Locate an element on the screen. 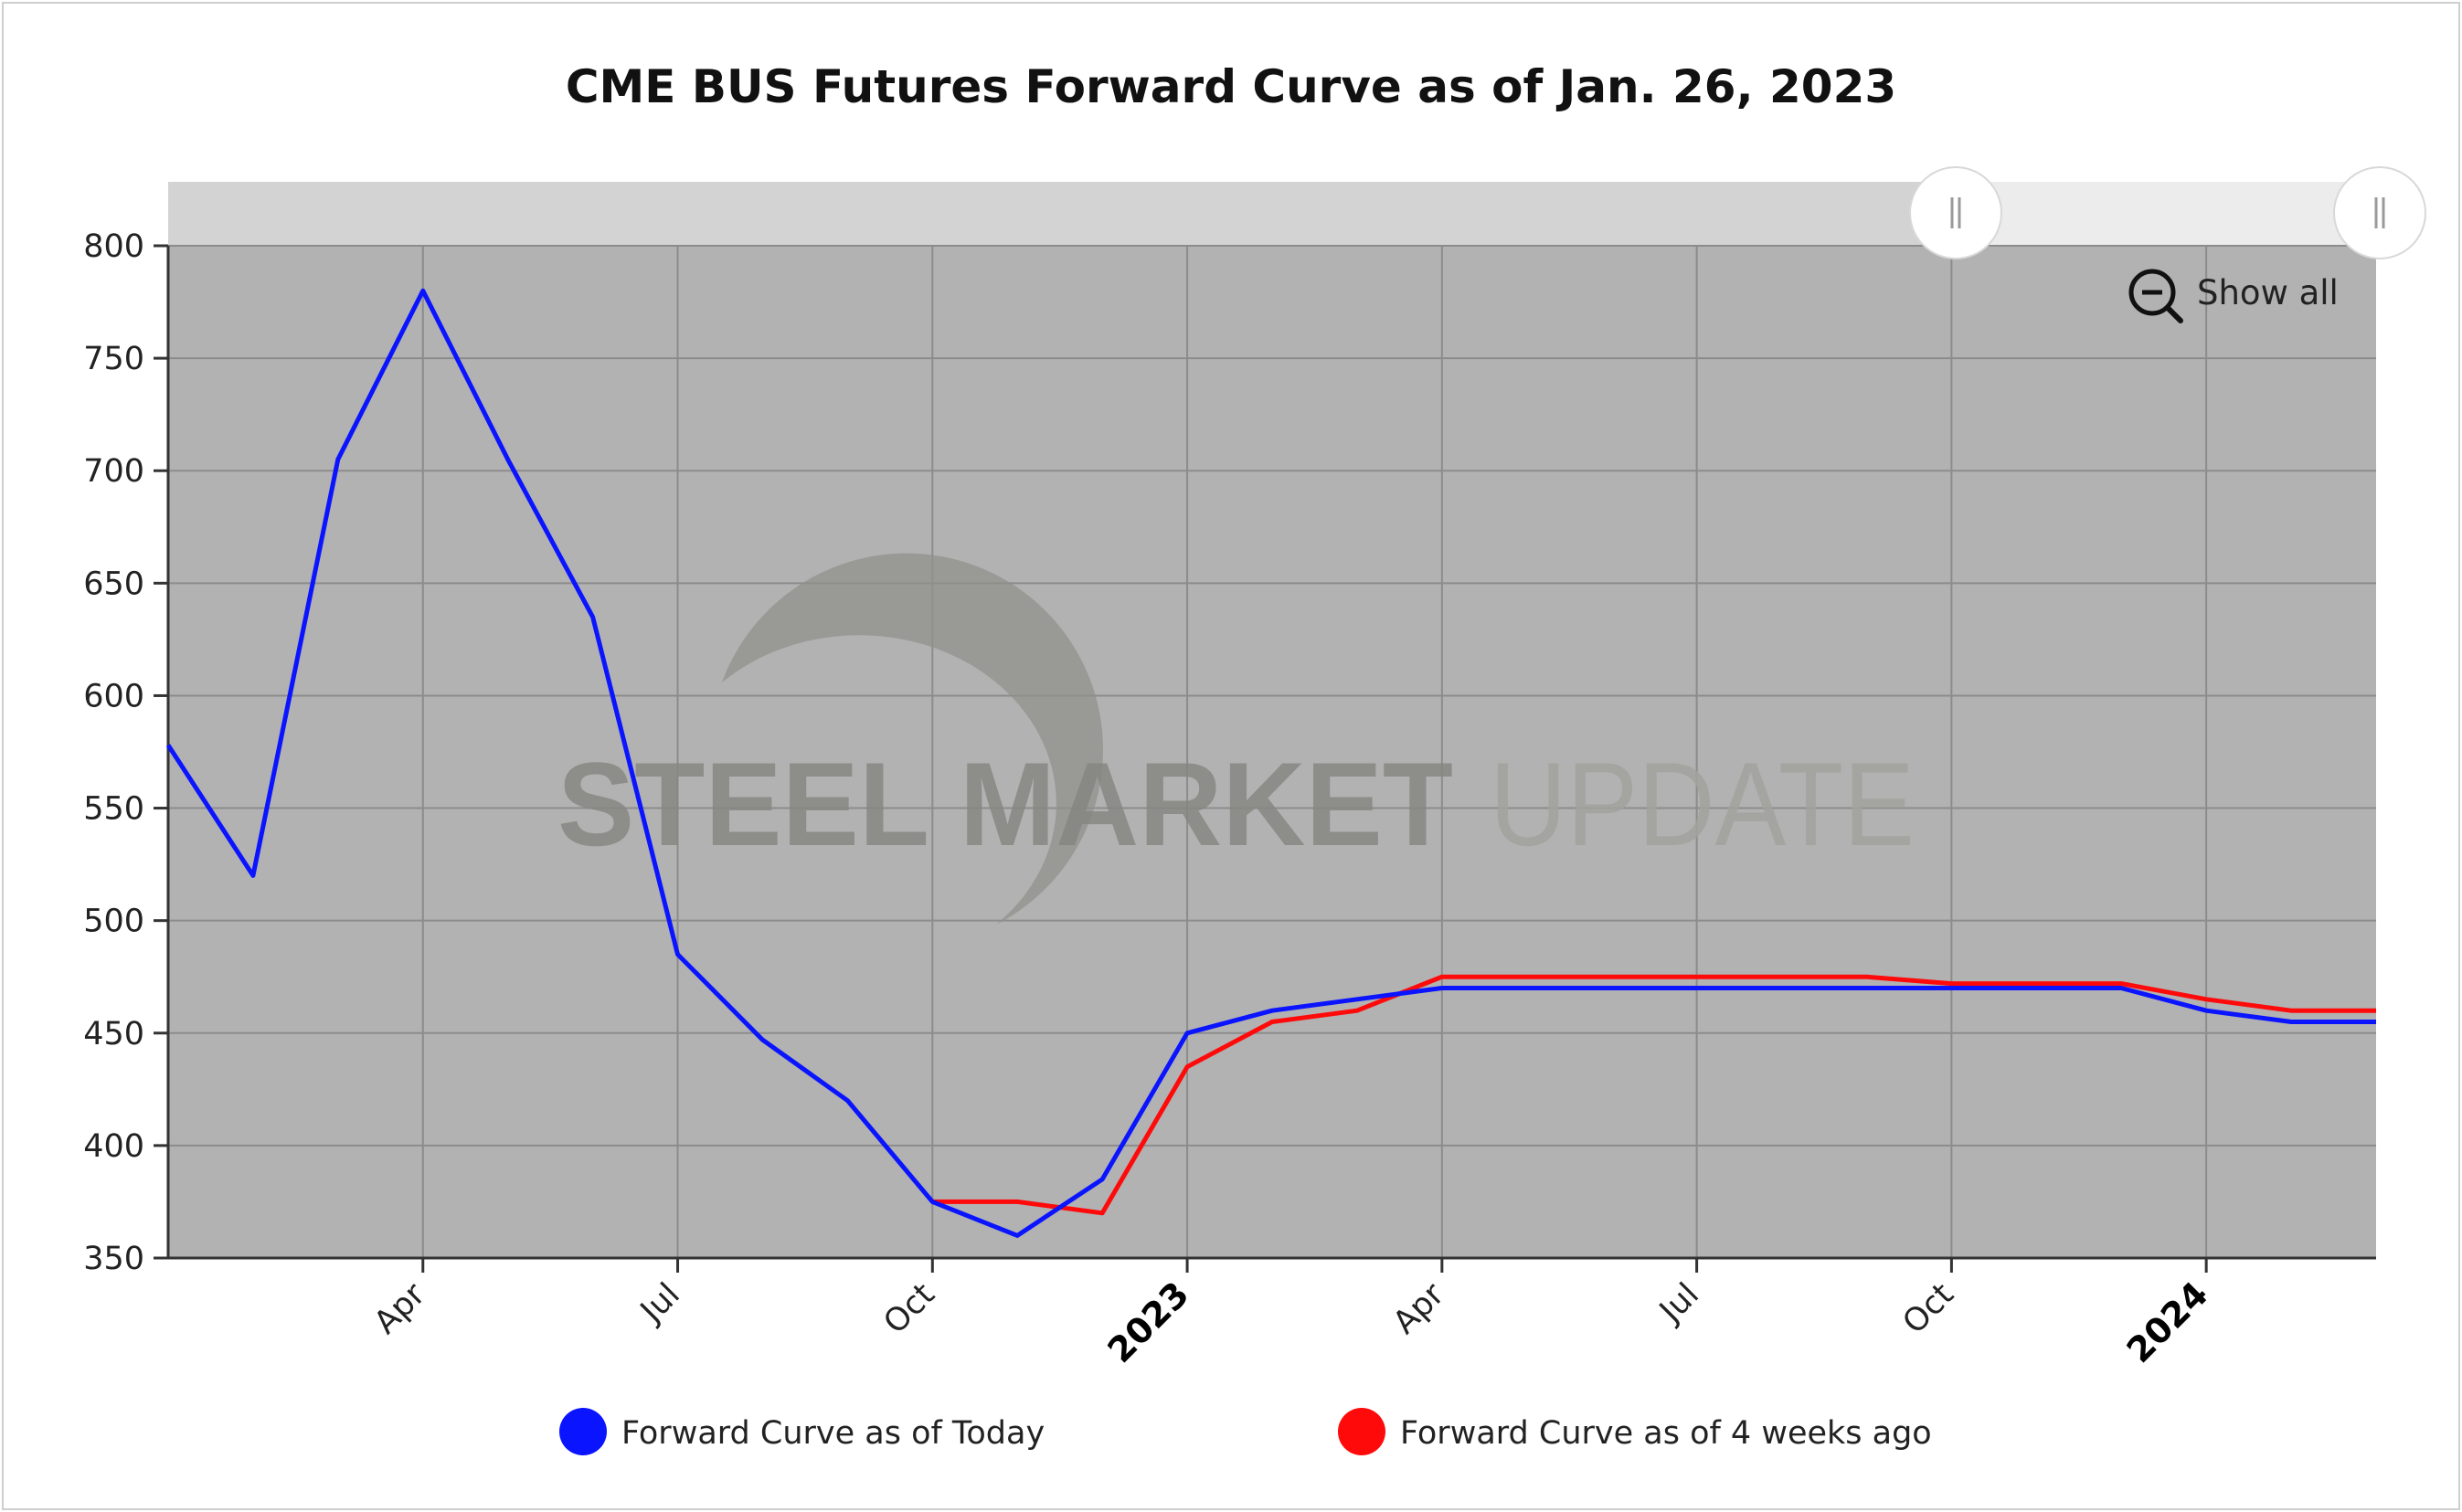 The height and width of the screenshot is (1512, 2462). legend-item-today: Forward Curve as of Today is located at coordinates (802, 1431).